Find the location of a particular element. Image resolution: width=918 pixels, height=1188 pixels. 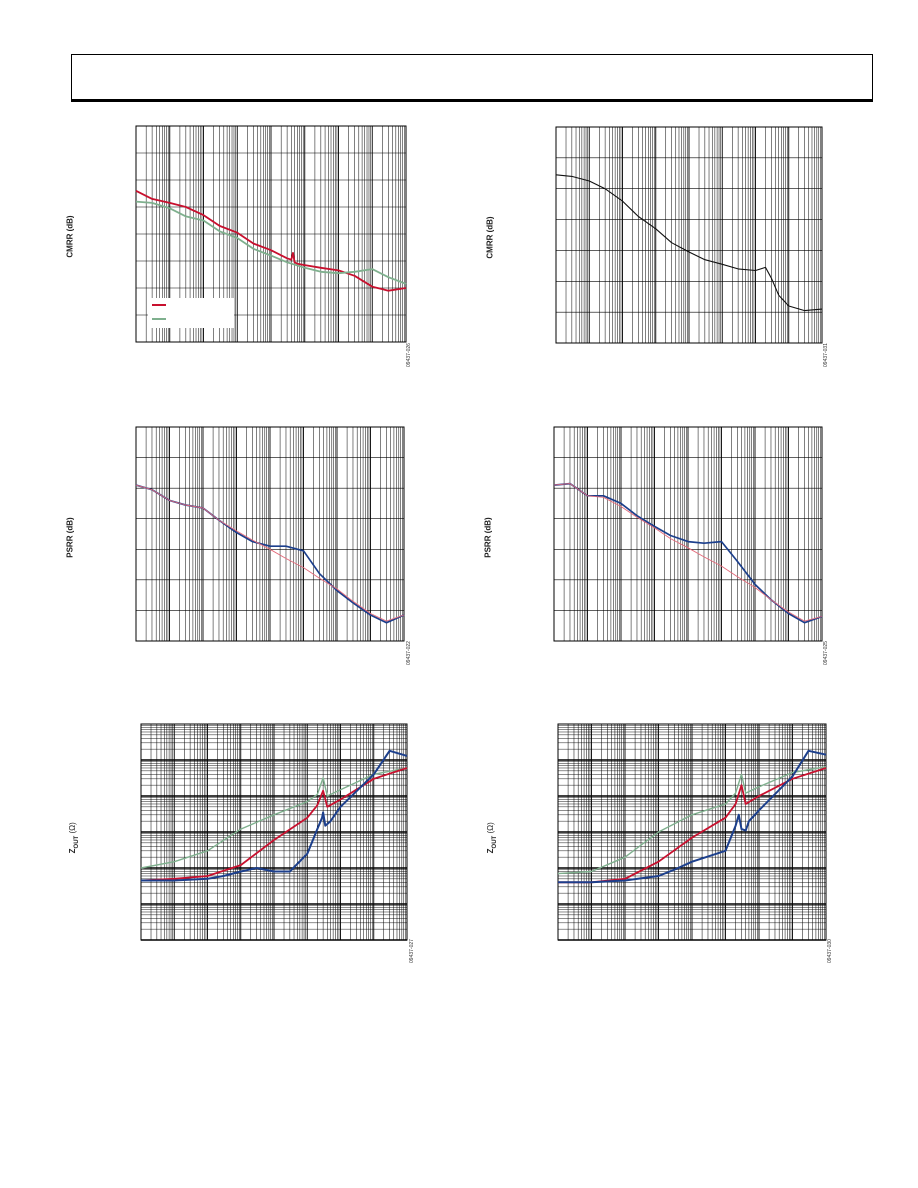

chart-panel-zout-right is located at coordinates (692, 832).